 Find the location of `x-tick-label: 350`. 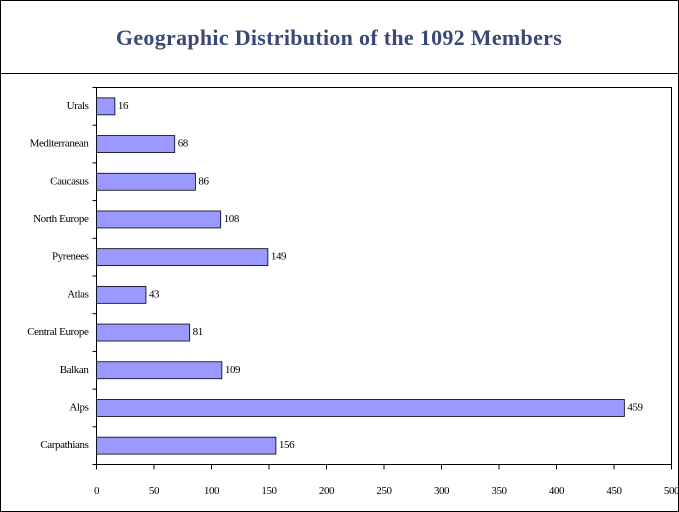

x-tick-label: 350 is located at coordinates (499, 491).